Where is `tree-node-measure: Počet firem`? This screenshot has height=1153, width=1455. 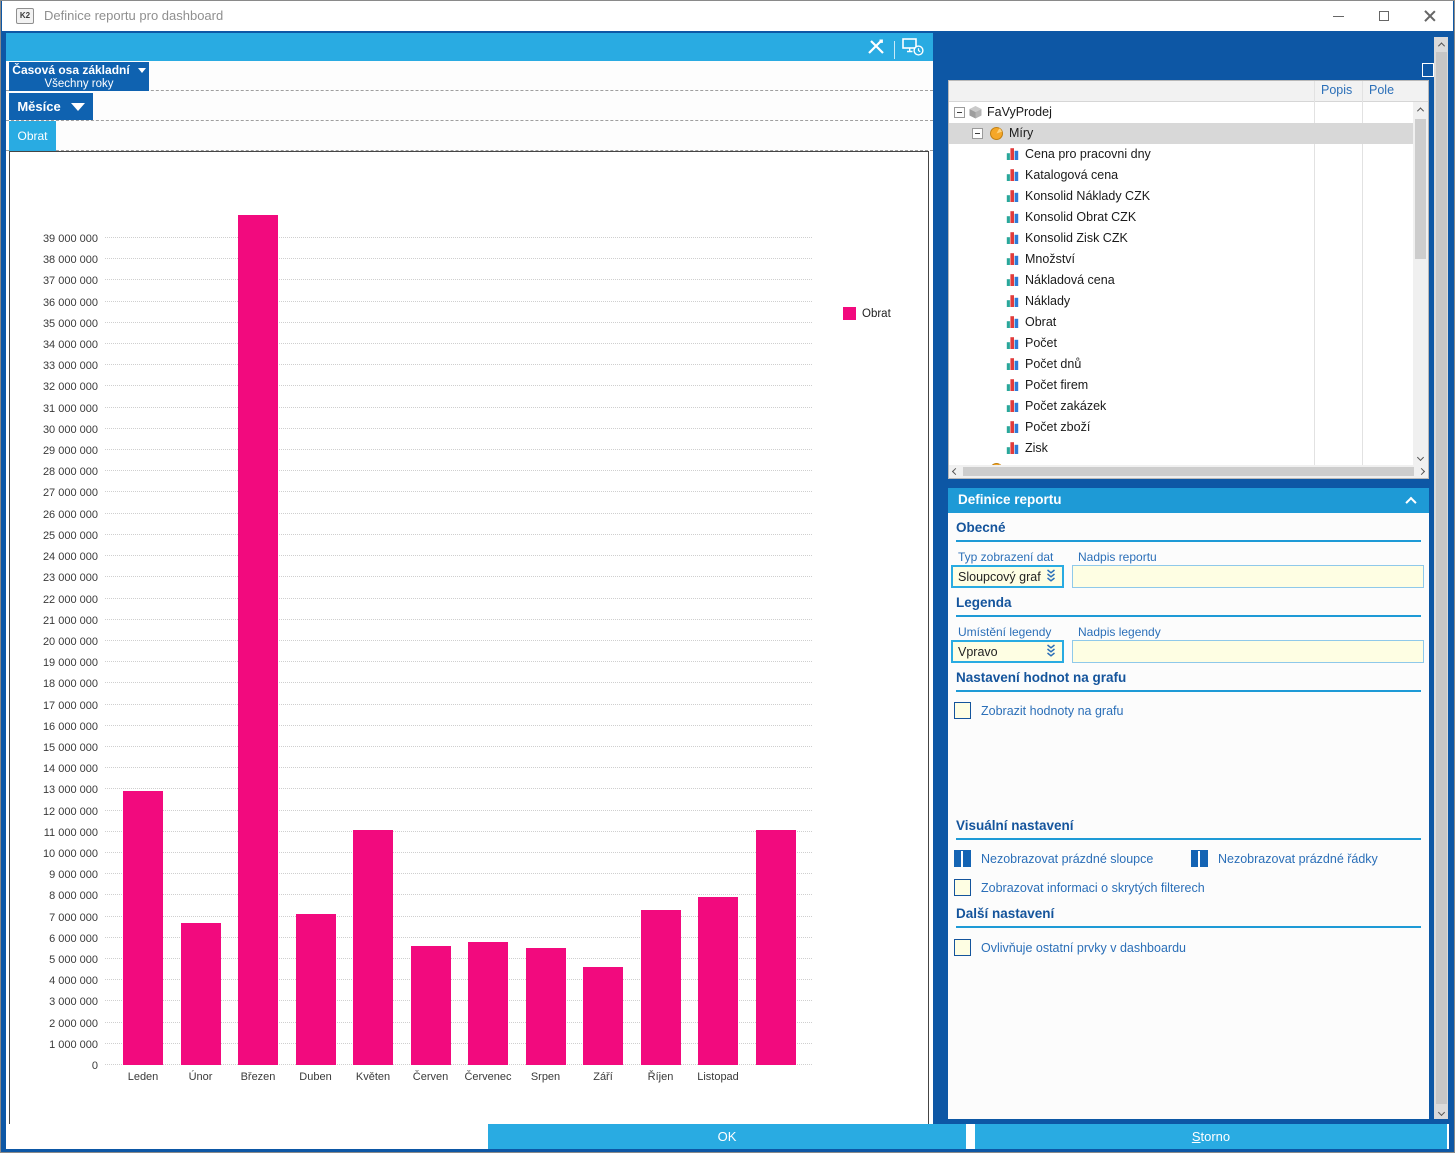
tree-node-measure: Počet firem is located at coordinates (1181, 385).